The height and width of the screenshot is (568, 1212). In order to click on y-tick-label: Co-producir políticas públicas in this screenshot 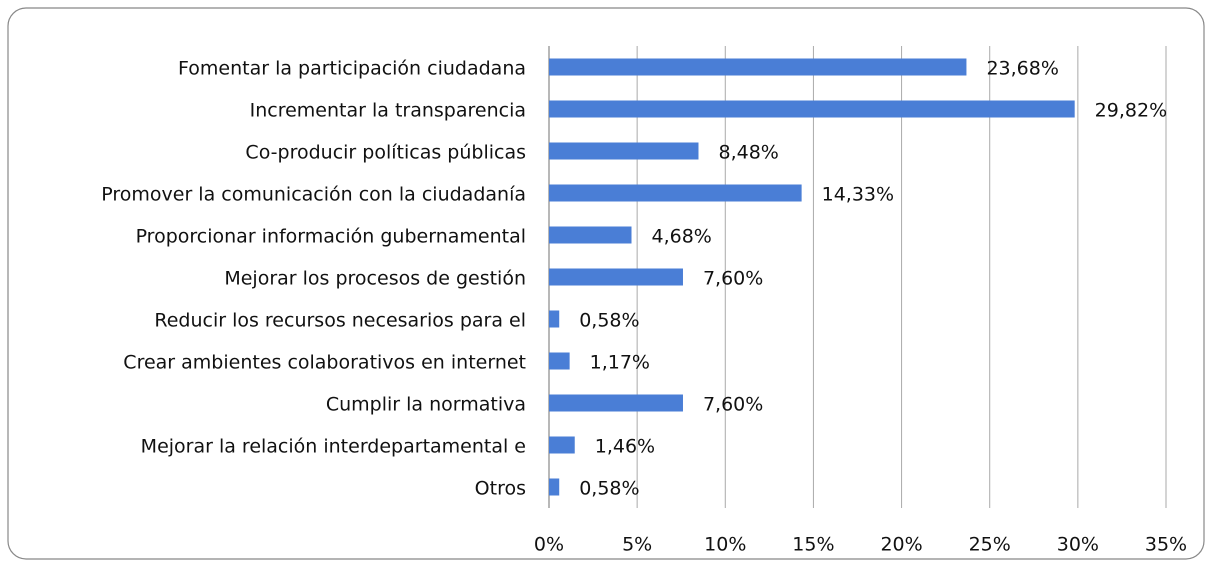, I will do `click(385, 153)`.